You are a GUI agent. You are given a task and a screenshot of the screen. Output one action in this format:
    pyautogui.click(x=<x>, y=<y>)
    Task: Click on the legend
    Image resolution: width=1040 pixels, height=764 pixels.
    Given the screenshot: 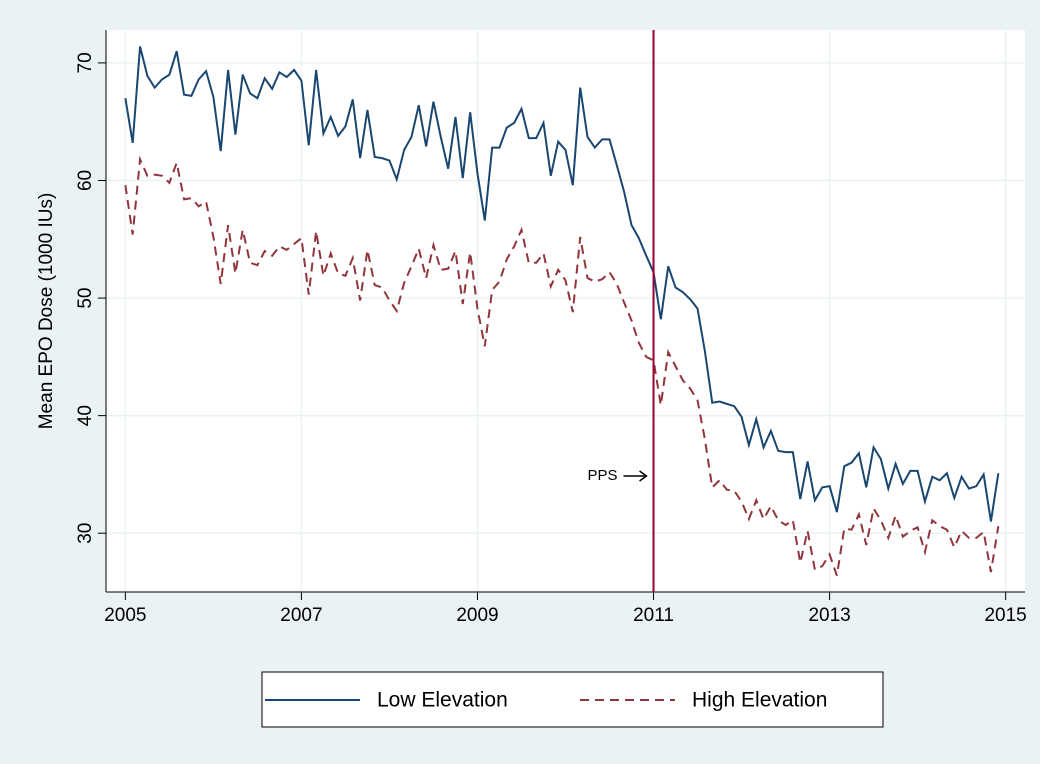 What is the action you would take?
    pyautogui.click(x=572, y=699)
    